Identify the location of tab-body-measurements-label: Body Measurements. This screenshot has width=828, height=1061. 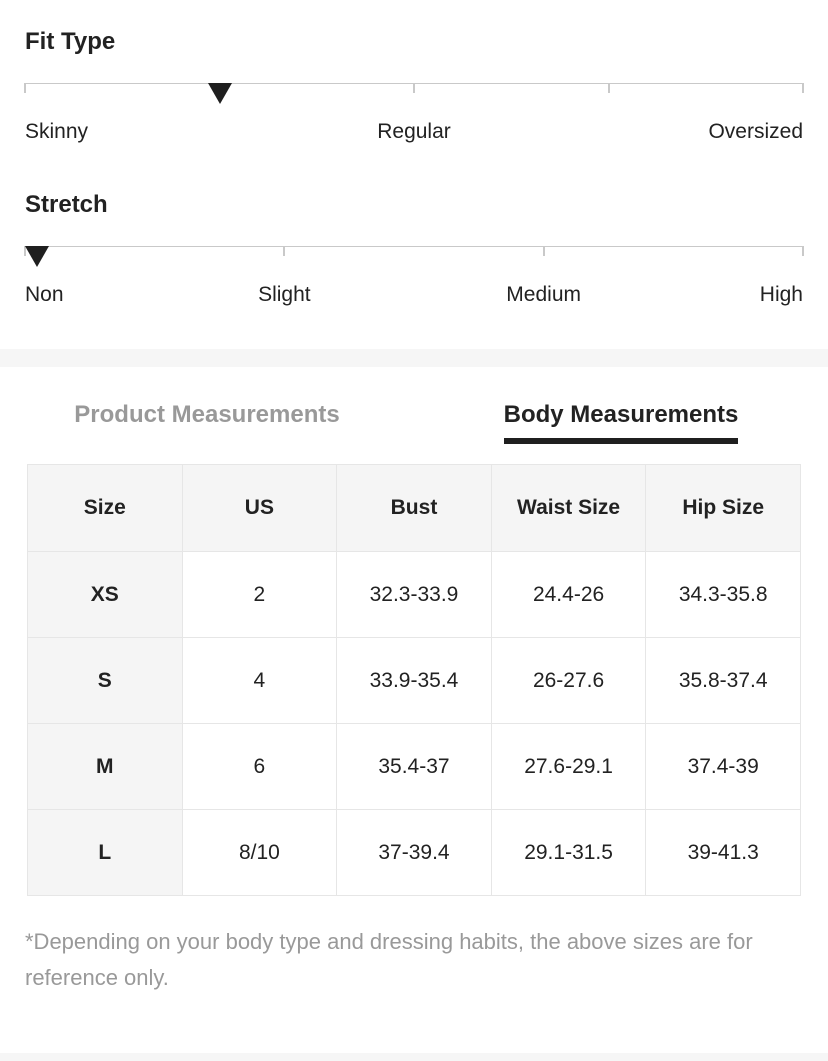
(621, 422).